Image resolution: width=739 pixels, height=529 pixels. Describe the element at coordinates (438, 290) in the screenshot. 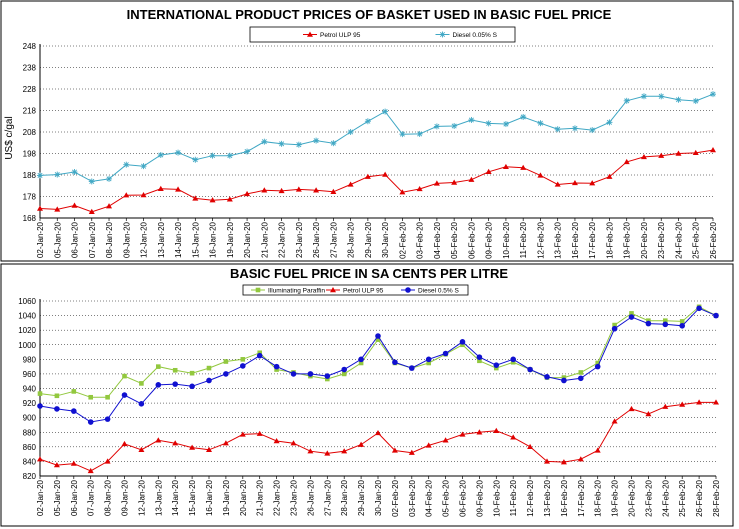

I see `legend-label: Diesel 0.5% S` at that location.